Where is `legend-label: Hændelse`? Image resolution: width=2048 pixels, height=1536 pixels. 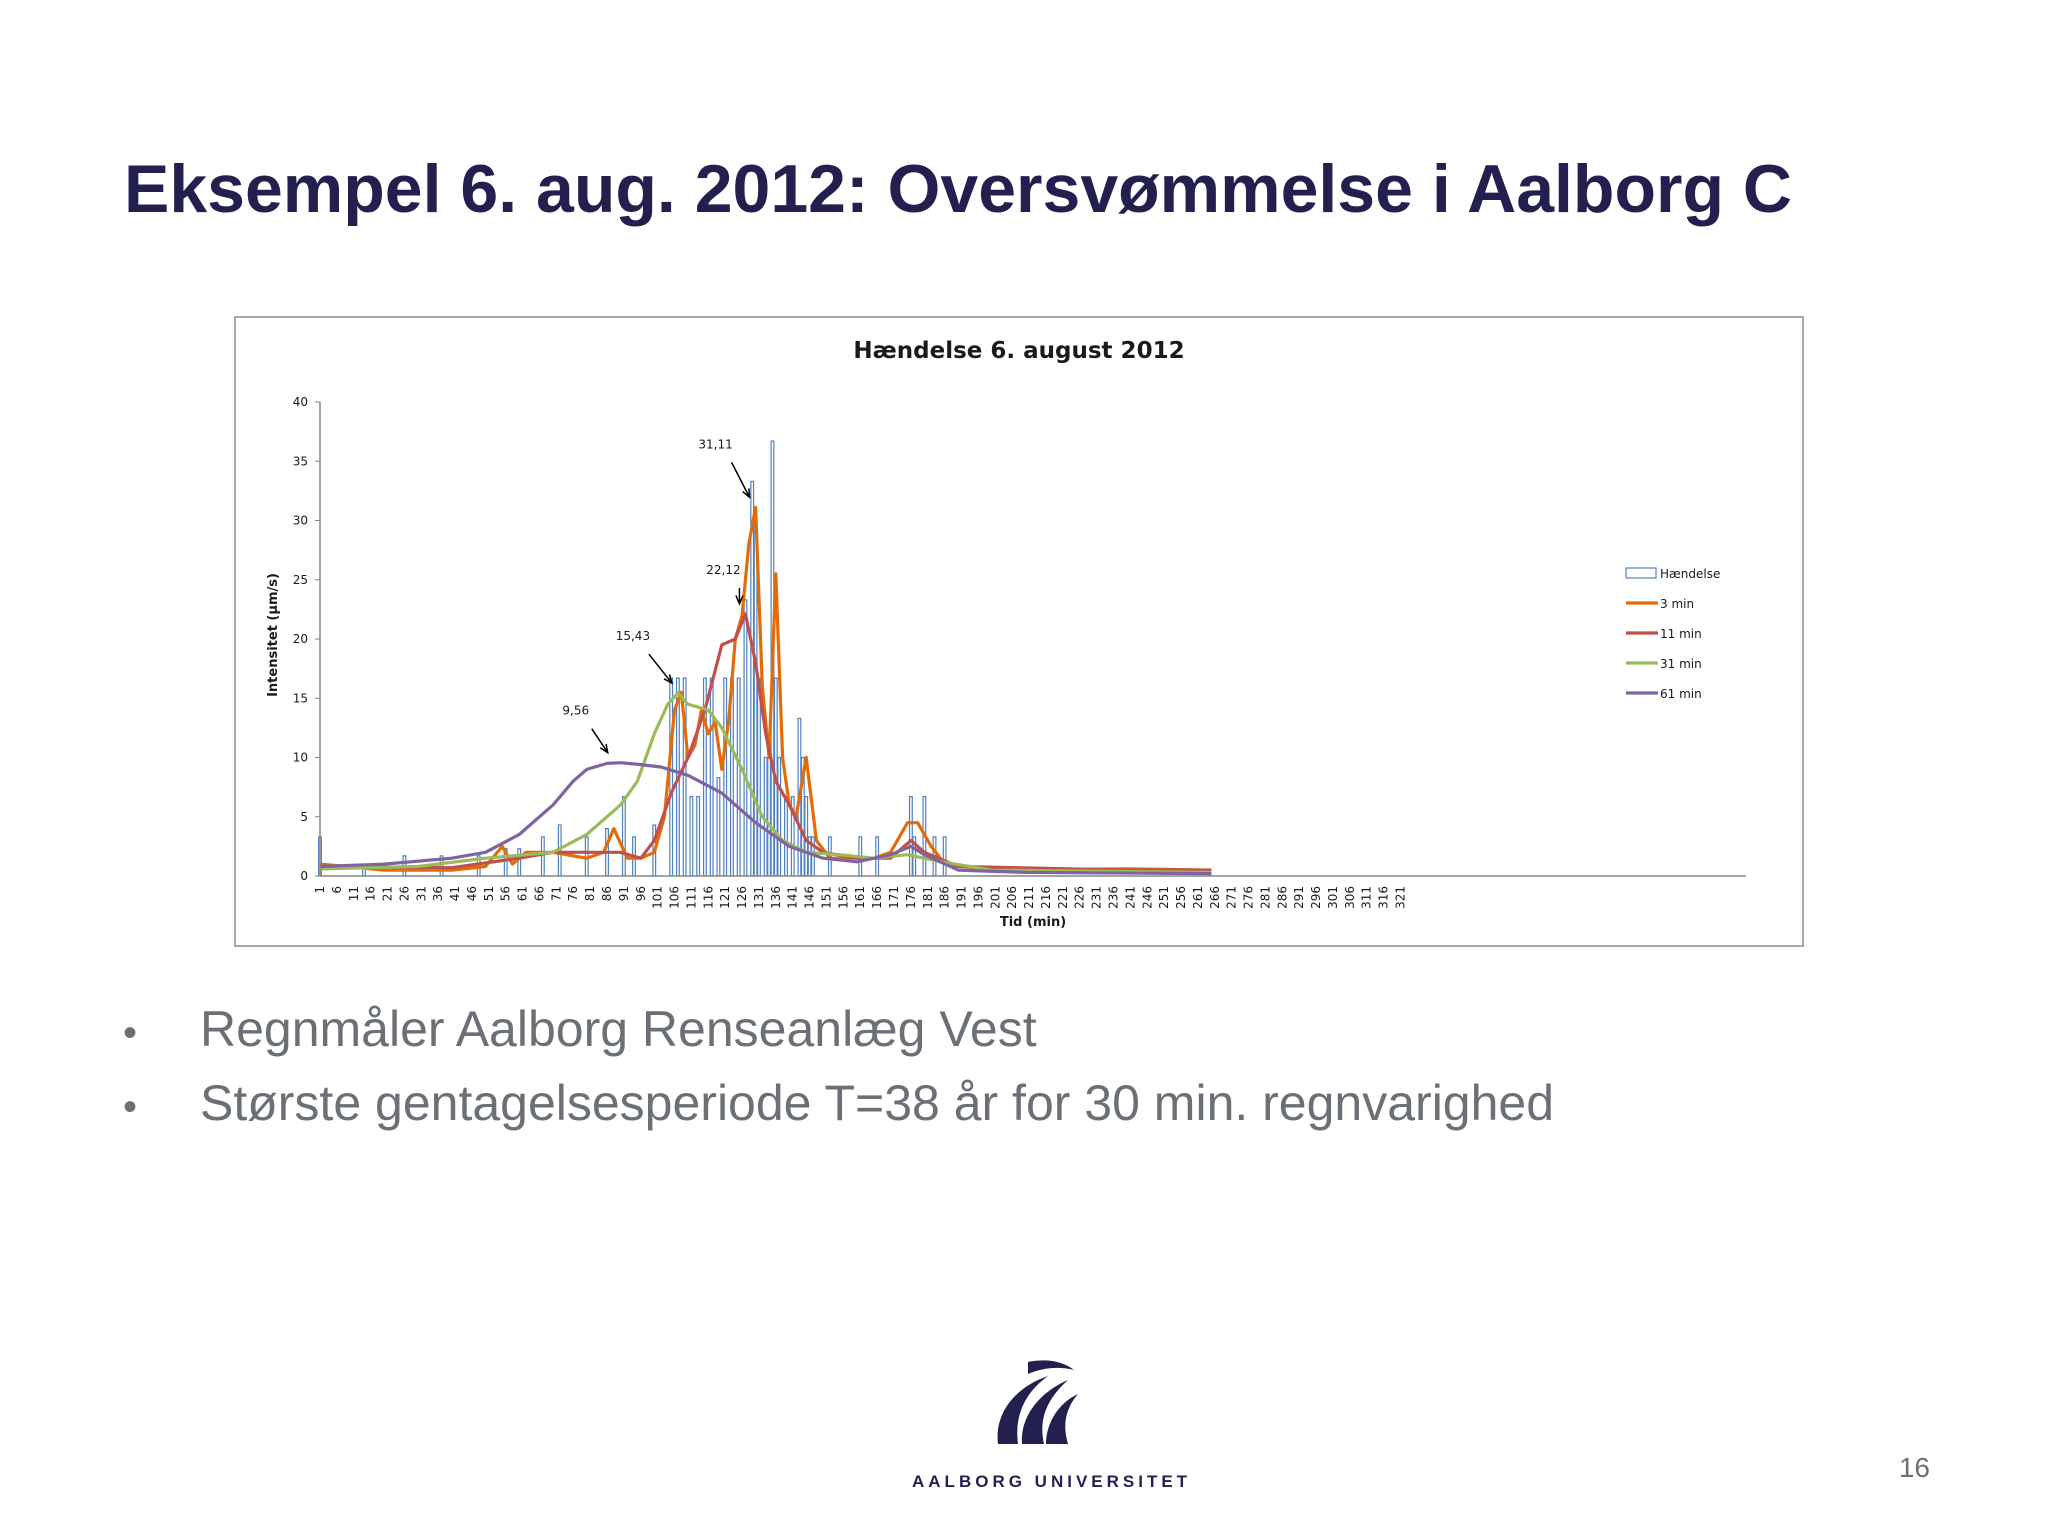 legend-label: Hændelse is located at coordinates (1690, 574).